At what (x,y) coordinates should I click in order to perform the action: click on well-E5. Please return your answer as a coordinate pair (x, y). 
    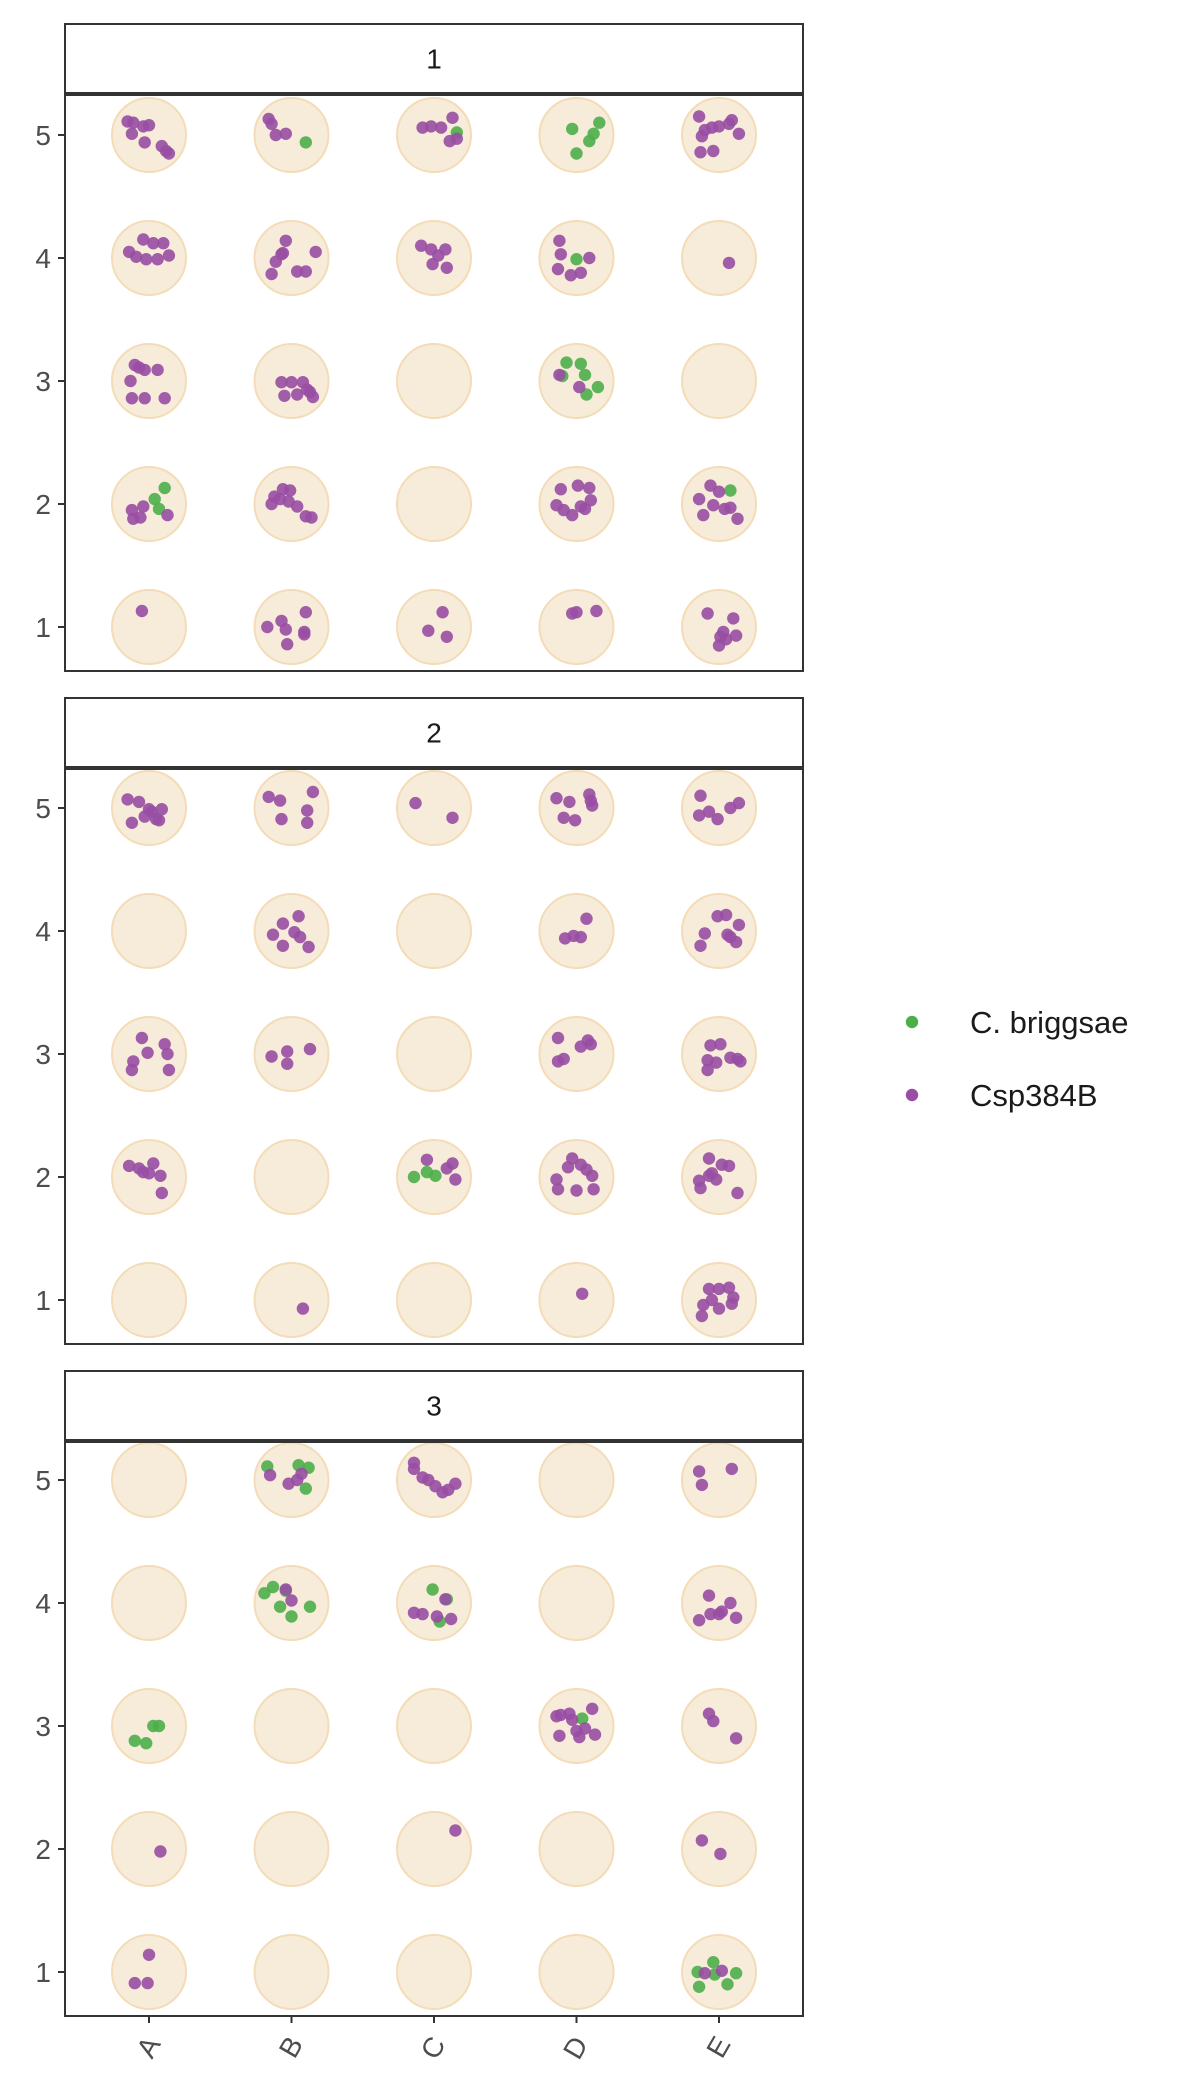
    Looking at the image, I should click on (719, 1480).